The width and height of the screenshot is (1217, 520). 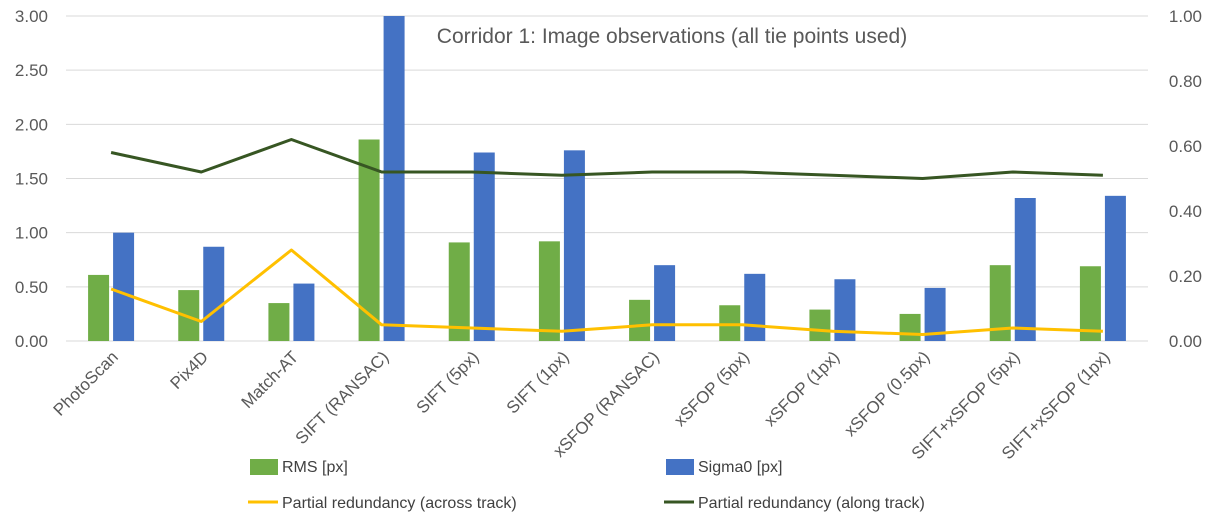 What do you see at coordinates (31, 16) in the screenshot?
I see `y-left-tick-label: 3.00` at bounding box center [31, 16].